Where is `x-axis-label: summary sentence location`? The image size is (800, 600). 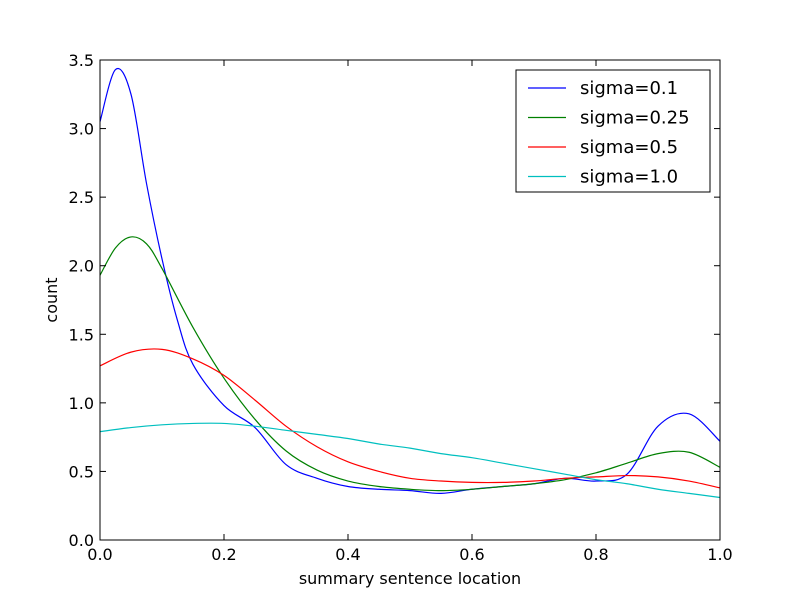 x-axis-label: summary sentence location is located at coordinates (410, 578).